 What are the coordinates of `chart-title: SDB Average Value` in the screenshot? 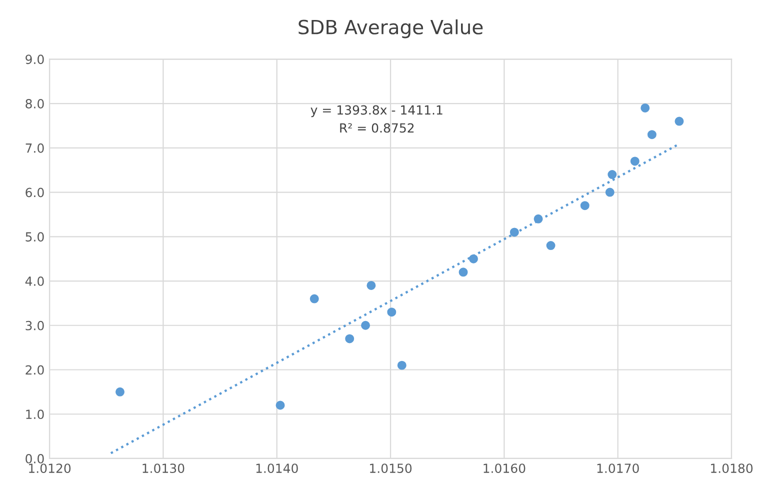 It's located at (390, 28).